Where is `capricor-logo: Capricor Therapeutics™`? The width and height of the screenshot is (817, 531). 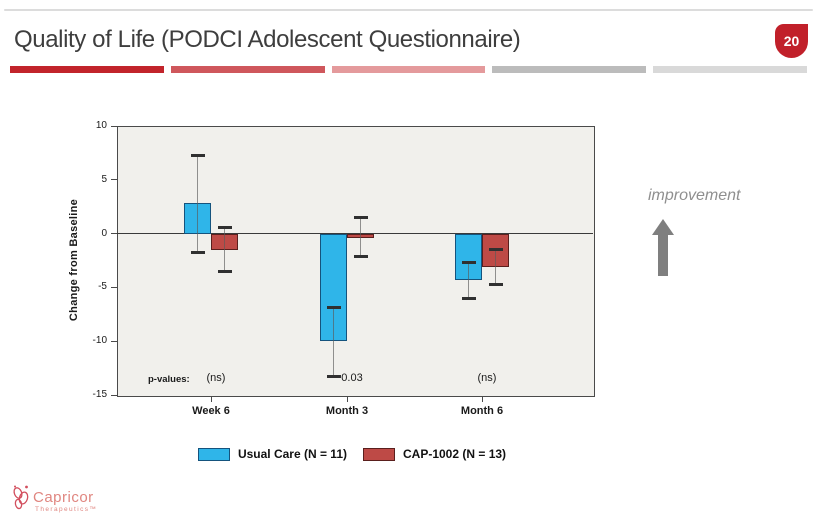
capricor-logo: Capricor Therapeutics™ is located at coordinates (54, 497).